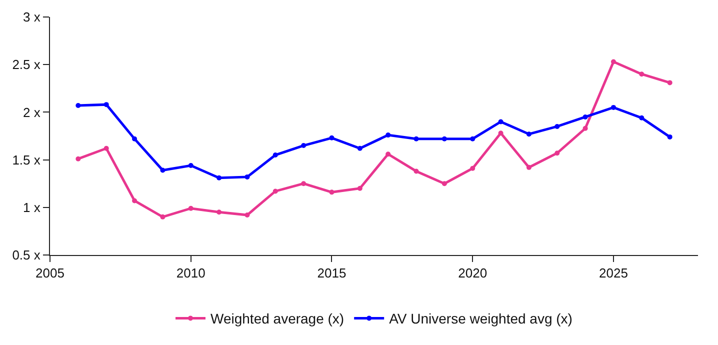 This screenshot has height=345, width=718. Describe the element at coordinates (32, 17) in the screenshot. I see `y-tick-label: 3 x` at that location.